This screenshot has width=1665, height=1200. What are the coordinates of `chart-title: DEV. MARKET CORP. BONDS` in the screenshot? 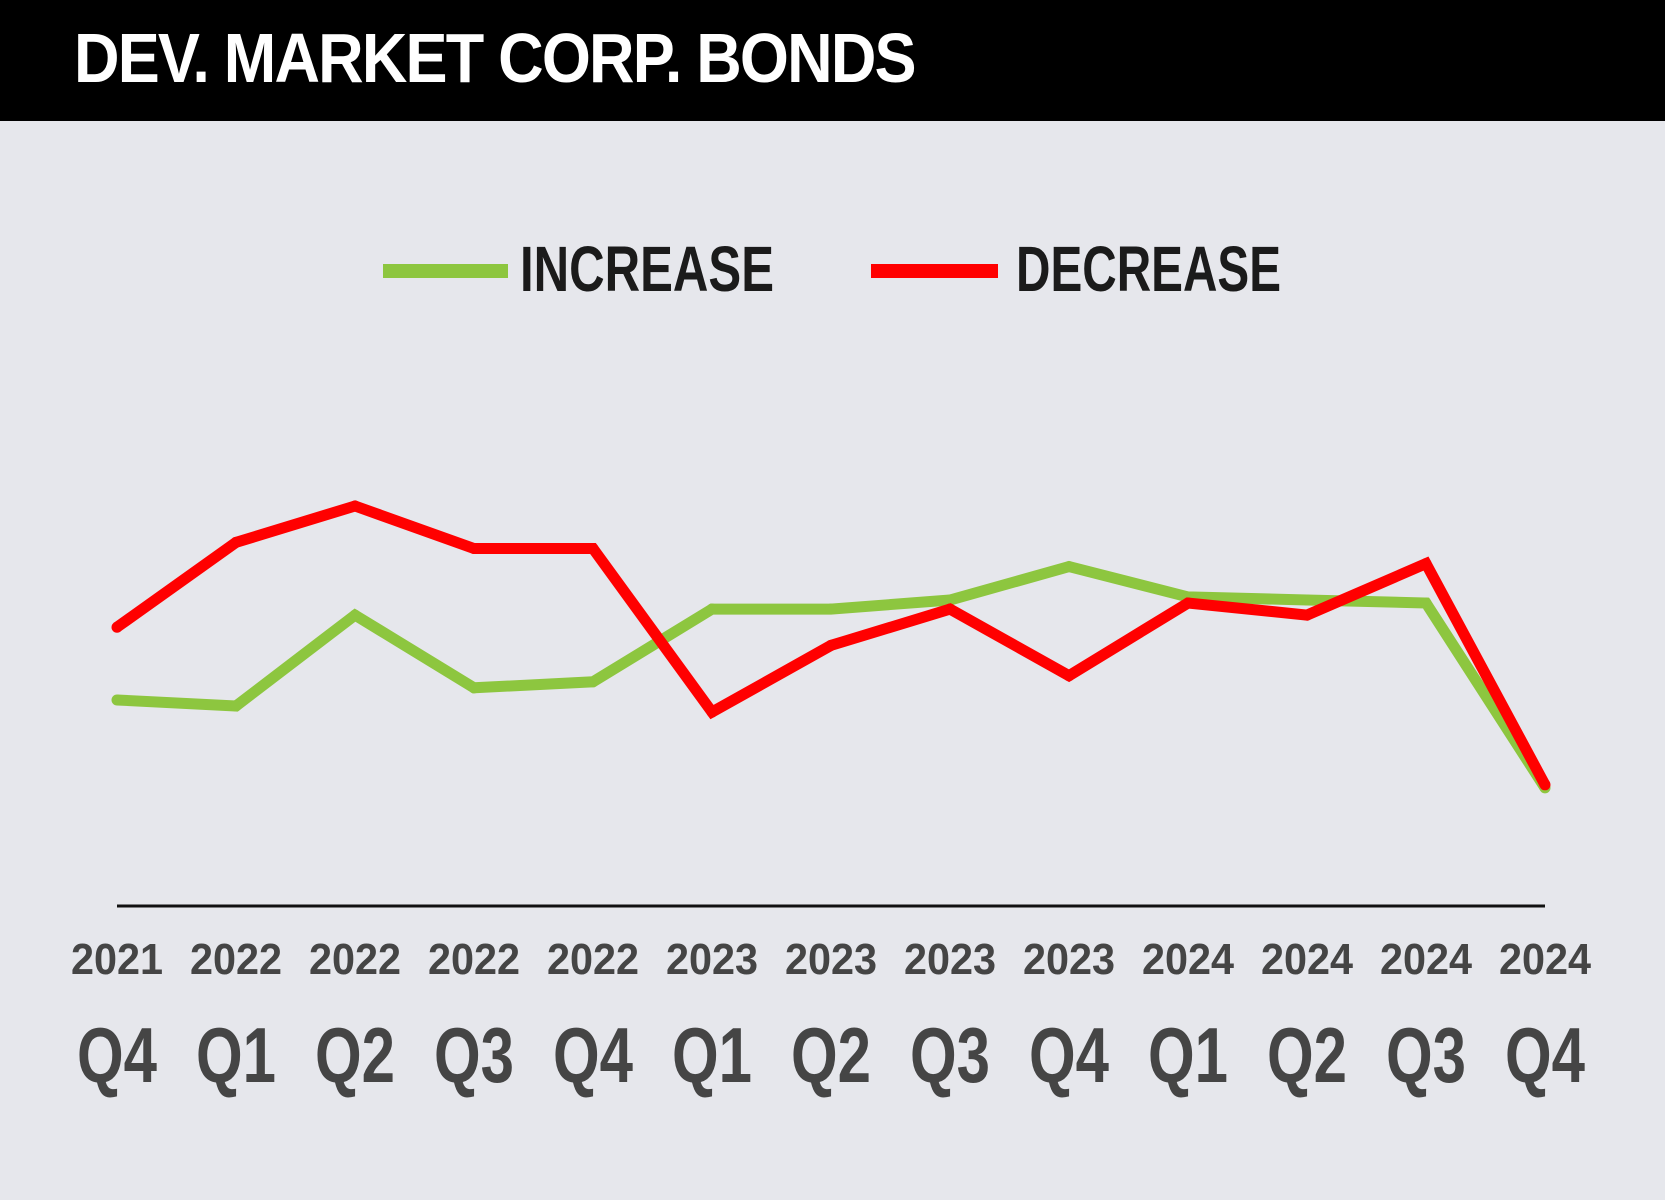 It's located at (495, 58).